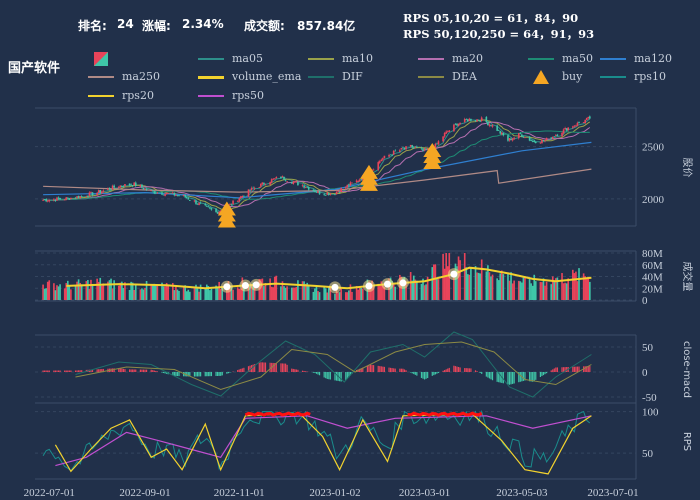  What do you see at coordinates (101, 59) in the screenshot?
I see `candle-legend-icon` at bounding box center [101, 59].